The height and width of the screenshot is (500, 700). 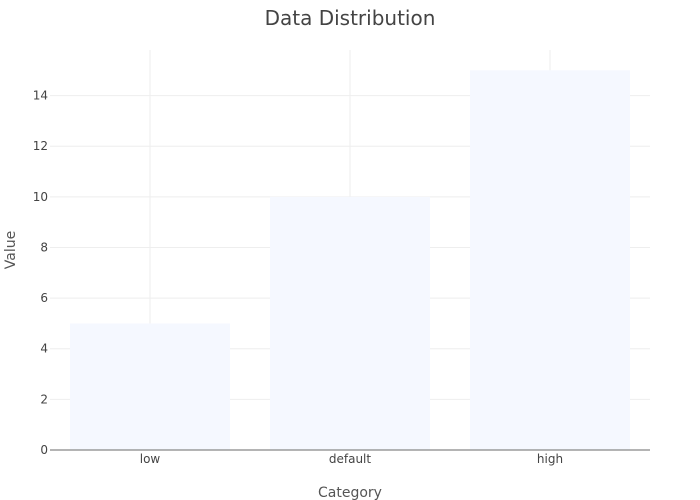 What do you see at coordinates (350, 492) in the screenshot?
I see `x-axis-label: Category` at bounding box center [350, 492].